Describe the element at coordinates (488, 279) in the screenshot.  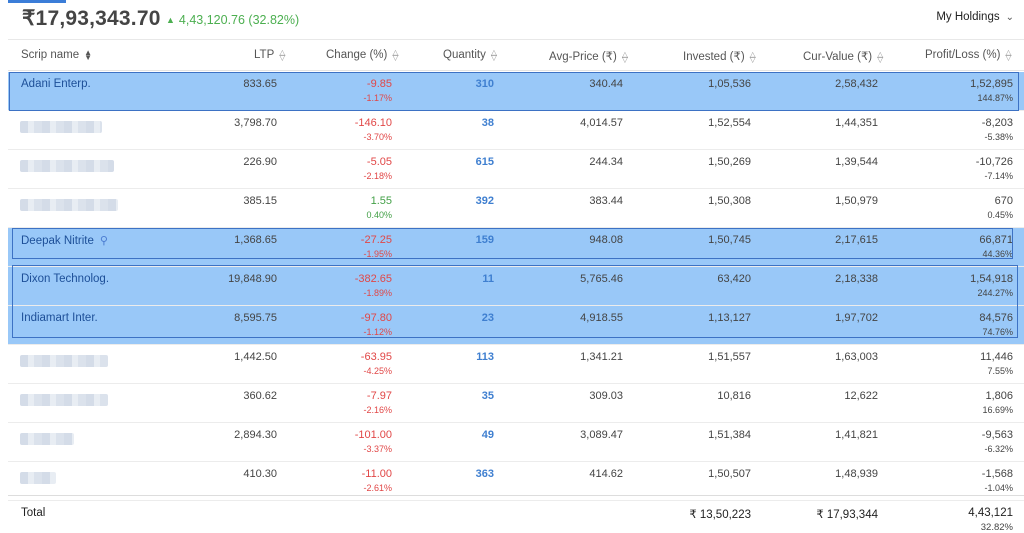
I see `quantity: 11` at that location.